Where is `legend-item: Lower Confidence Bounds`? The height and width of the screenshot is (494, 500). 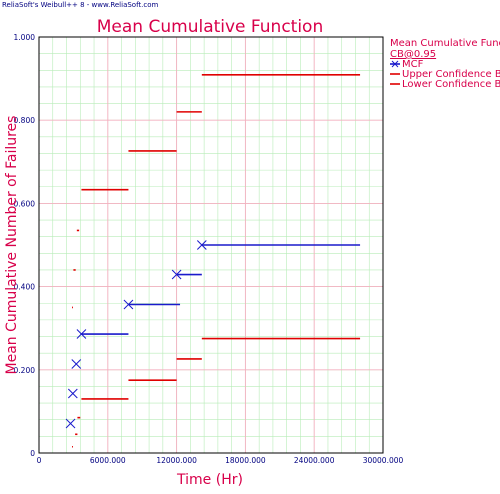 legend-item: Lower Confidence Bounds is located at coordinates (445, 84).